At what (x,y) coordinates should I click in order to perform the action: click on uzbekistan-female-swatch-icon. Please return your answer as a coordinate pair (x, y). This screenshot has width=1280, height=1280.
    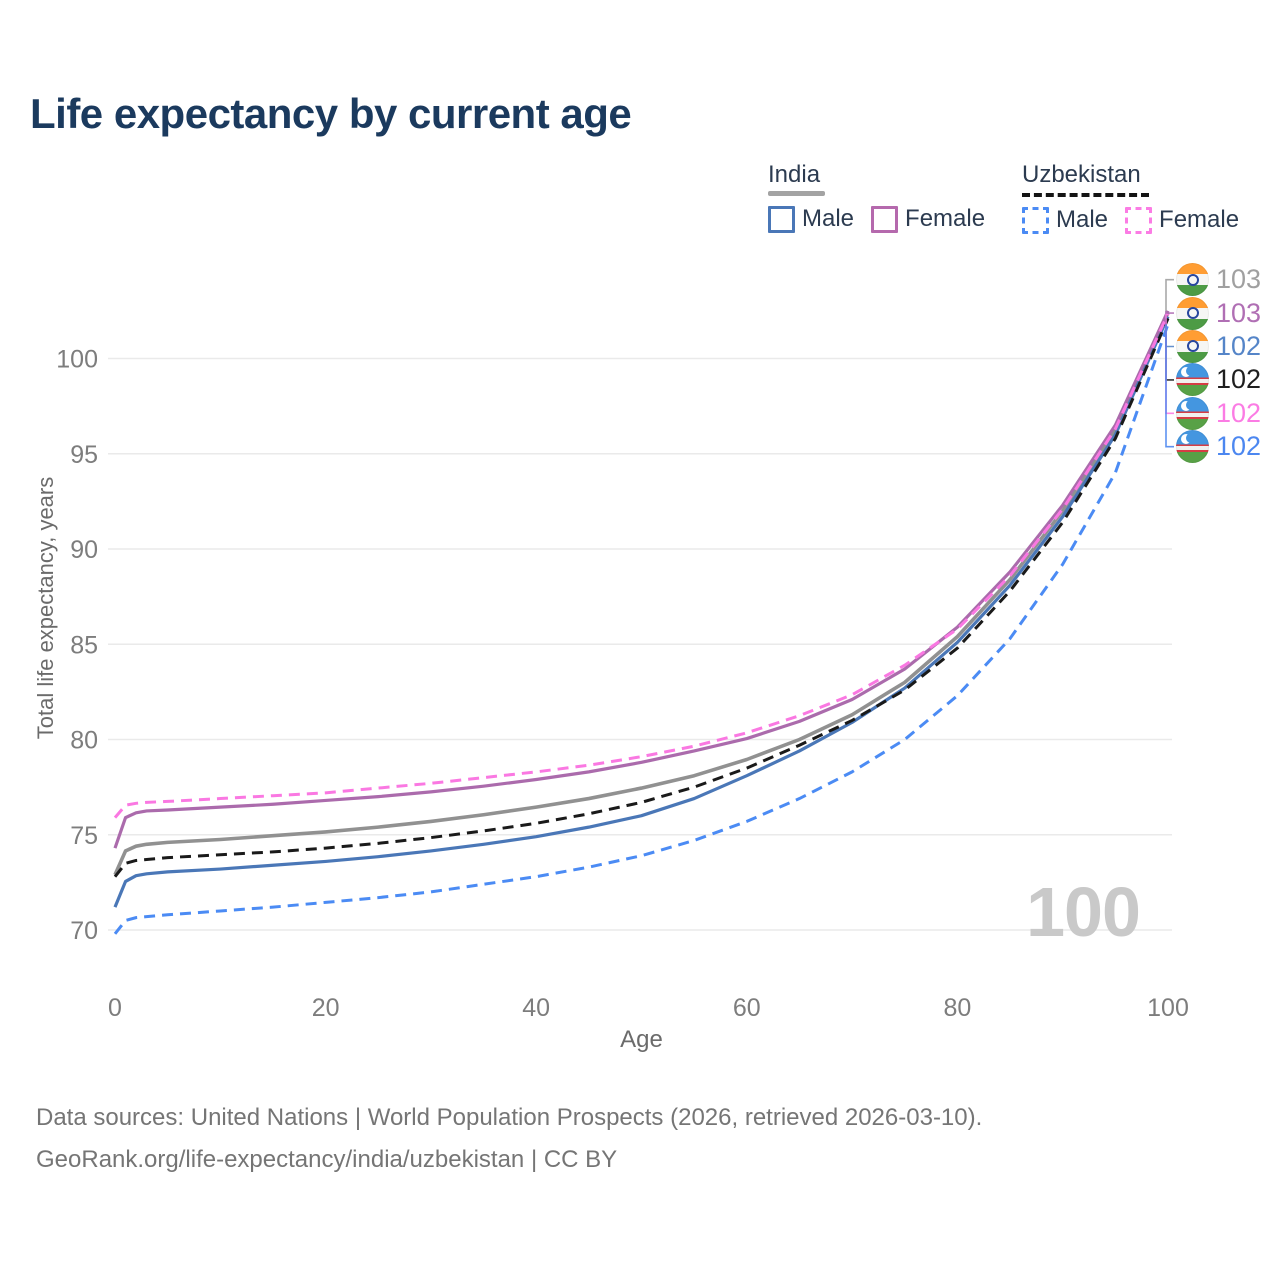
    Looking at the image, I should click on (1139, 220).